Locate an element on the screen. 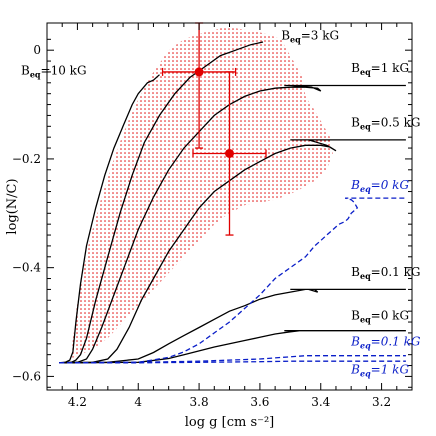 The height and width of the screenshot is (436, 436). series-line-d01 is located at coordinates (232, 359).